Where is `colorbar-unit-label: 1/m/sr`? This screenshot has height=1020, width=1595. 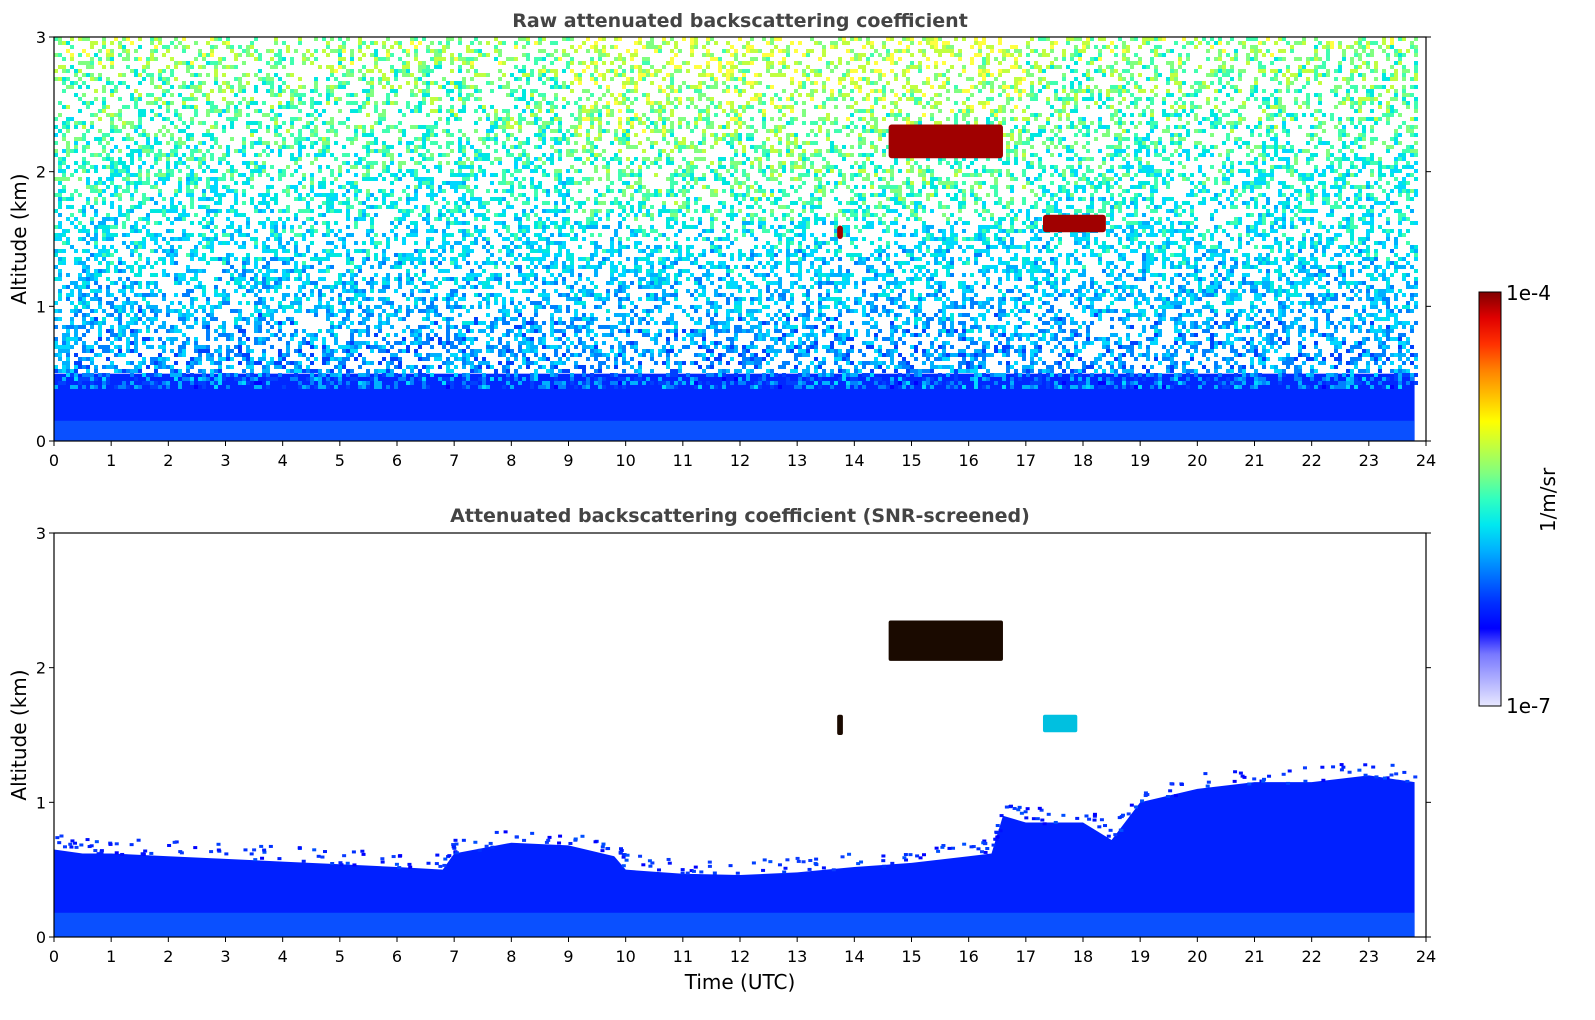 colorbar-unit-label: 1/m/sr is located at coordinates (1548, 499).